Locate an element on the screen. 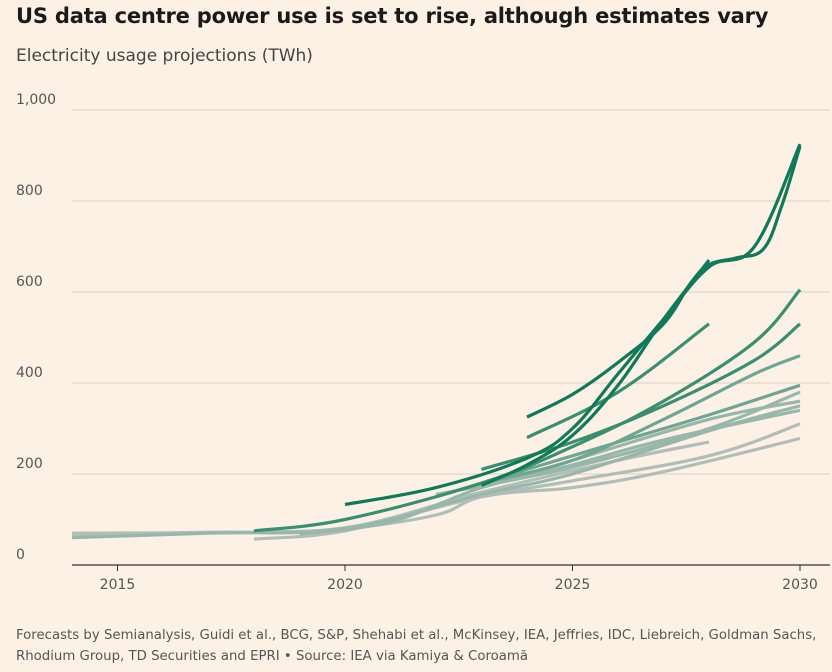  y-tick-label: 0 is located at coordinates (20, 555).